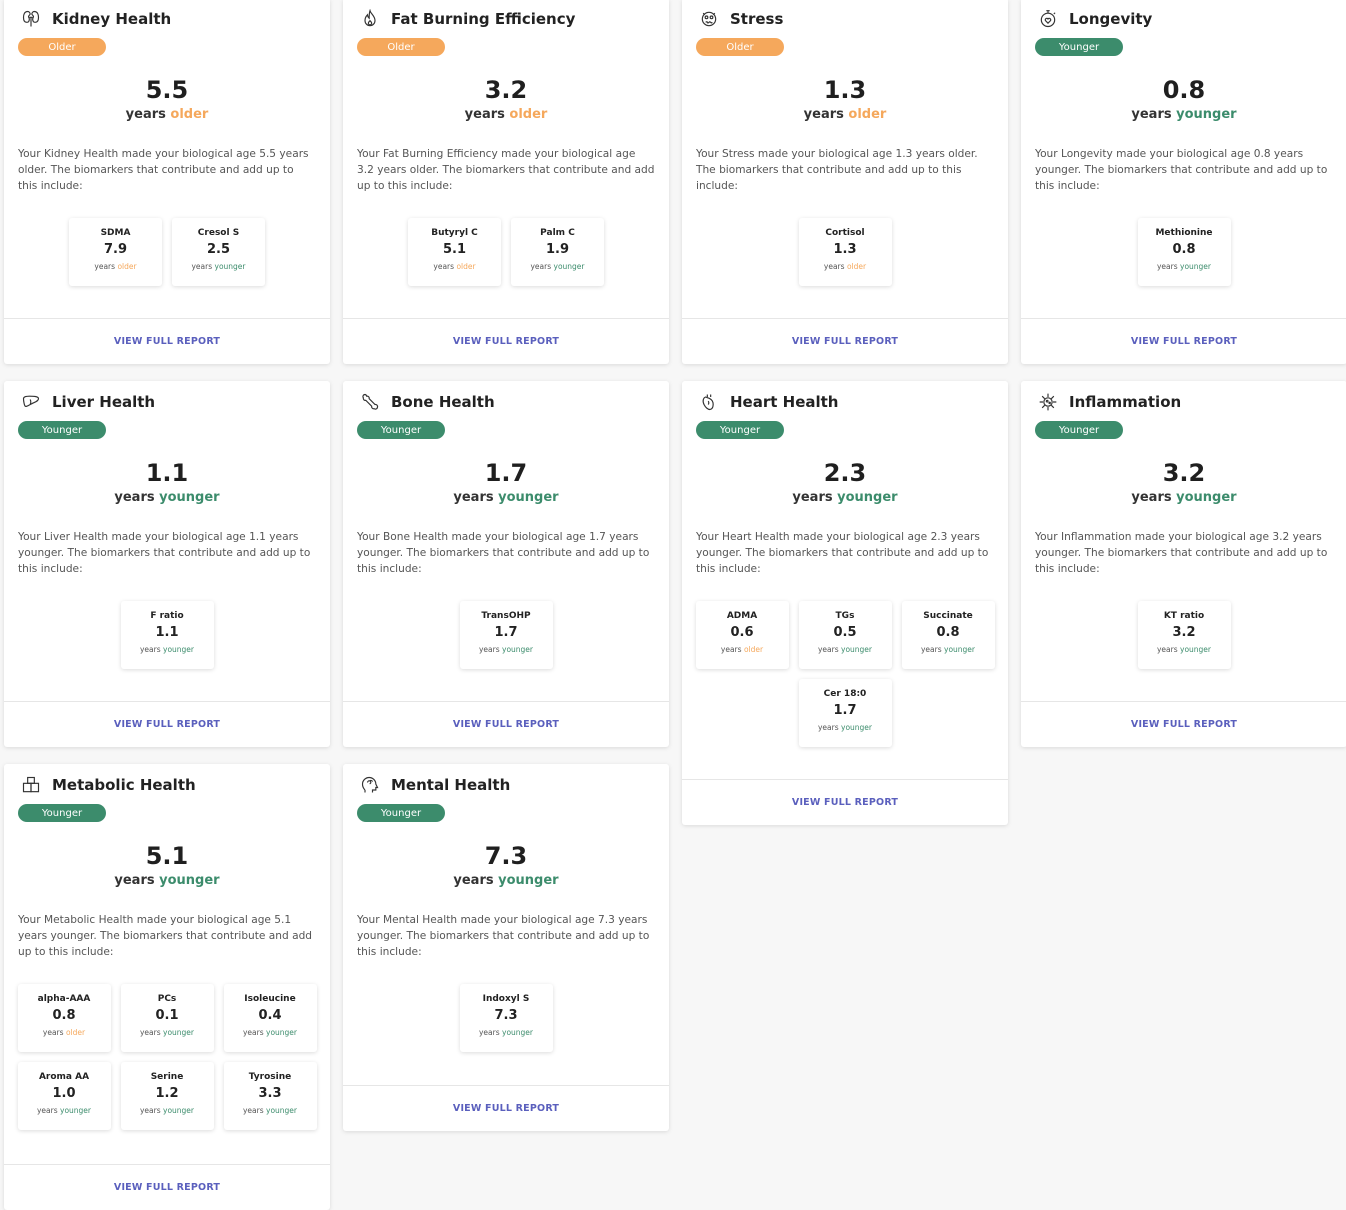 The width and height of the screenshot is (1346, 1210). Describe the element at coordinates (112, 19) in the screenshot. I see `card-title: Kidney Health` at that location.